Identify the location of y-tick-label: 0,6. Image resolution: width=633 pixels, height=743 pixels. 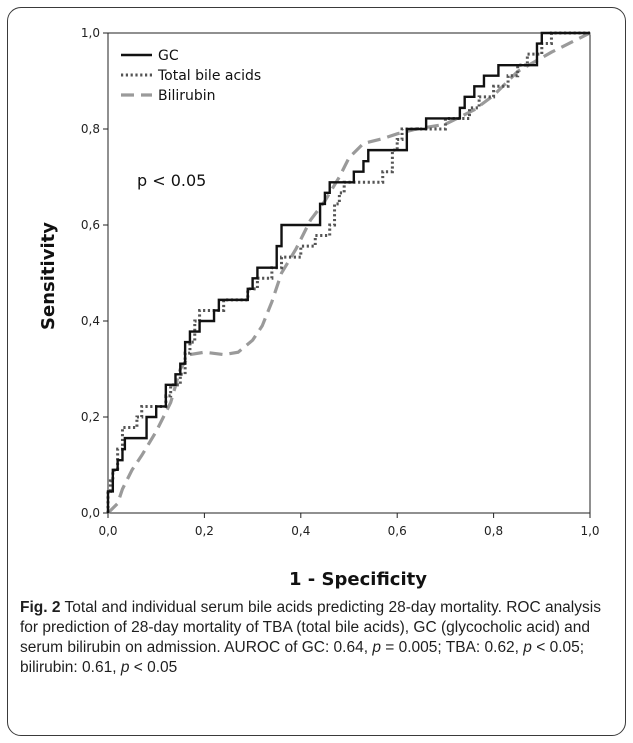
(90, 225).